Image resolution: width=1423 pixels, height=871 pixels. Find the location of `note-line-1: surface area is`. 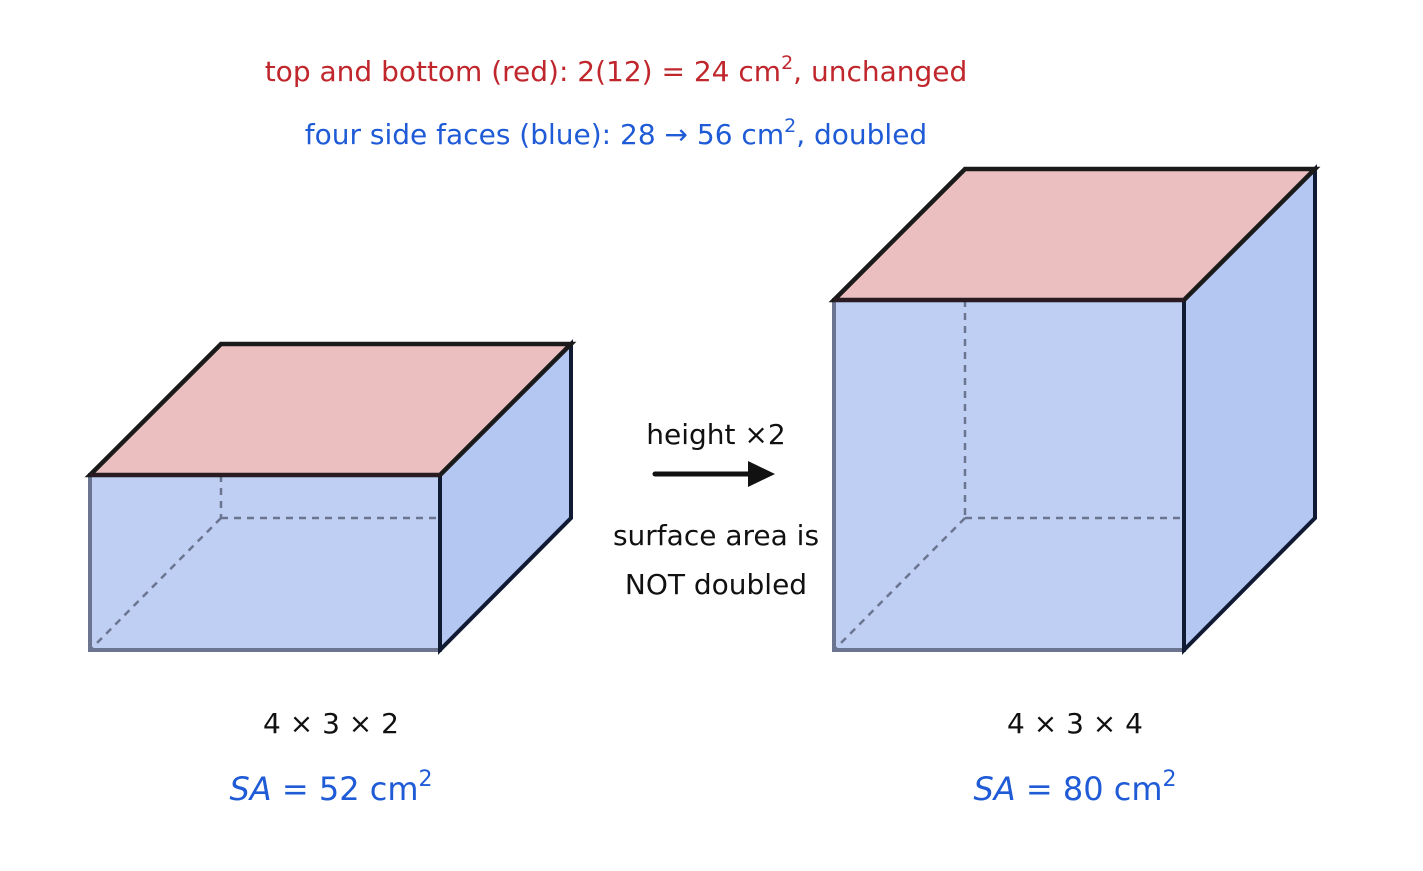

note-line-1: surface area is is located at coordinates (716, 535).